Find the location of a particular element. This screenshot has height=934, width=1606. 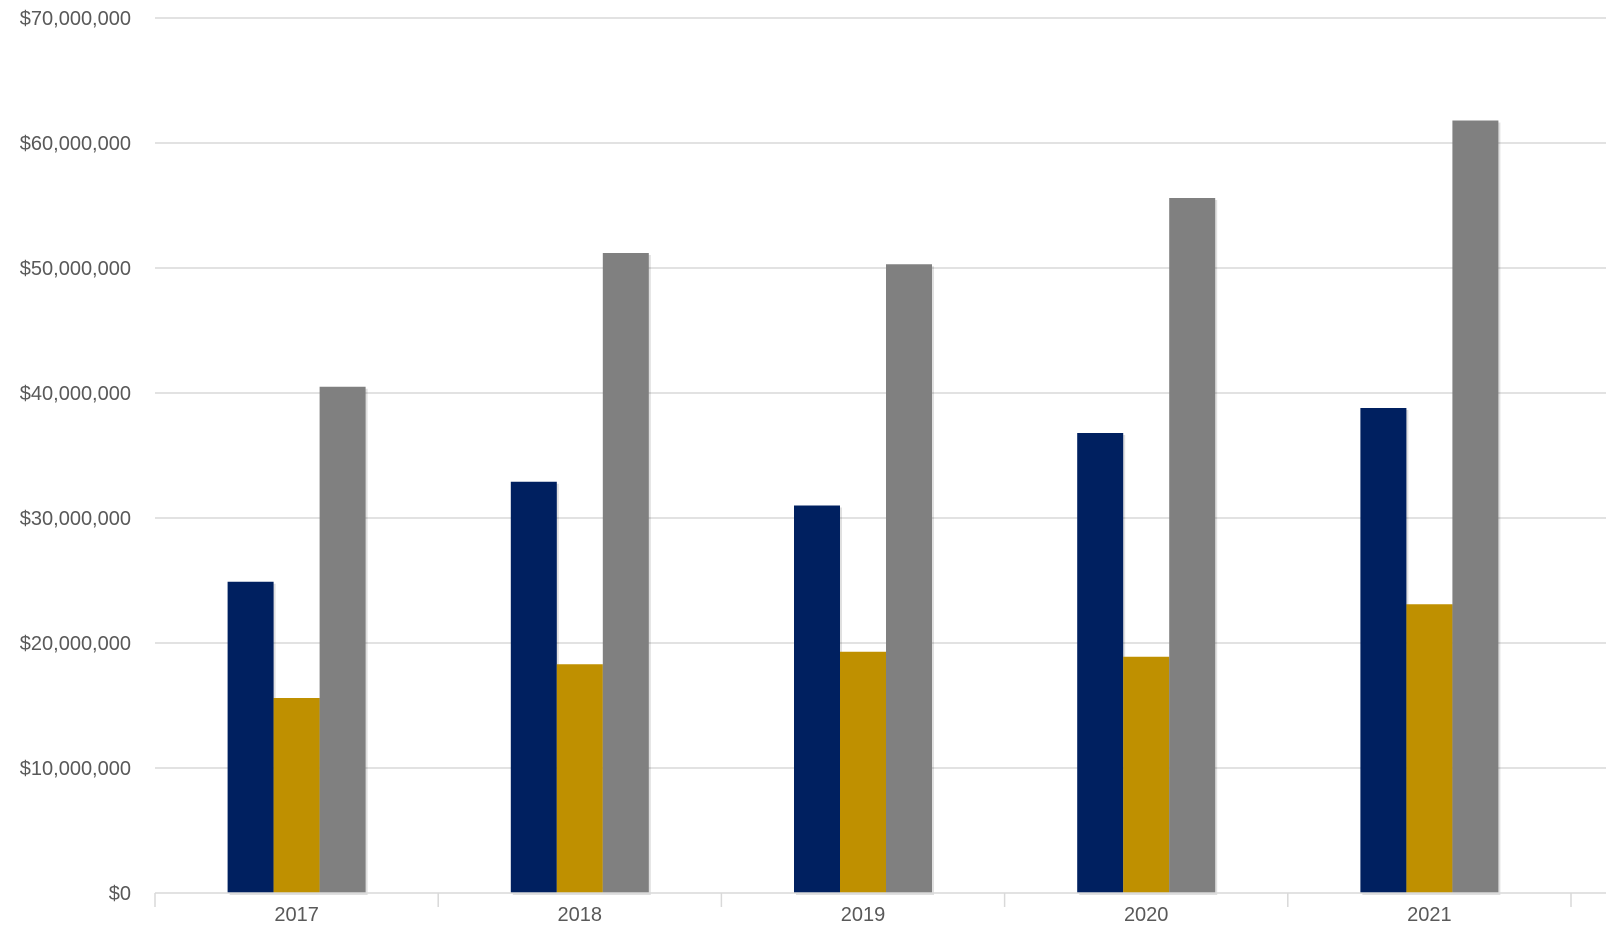

x-tick-label: 2017 is located at coordinates (296, 915).